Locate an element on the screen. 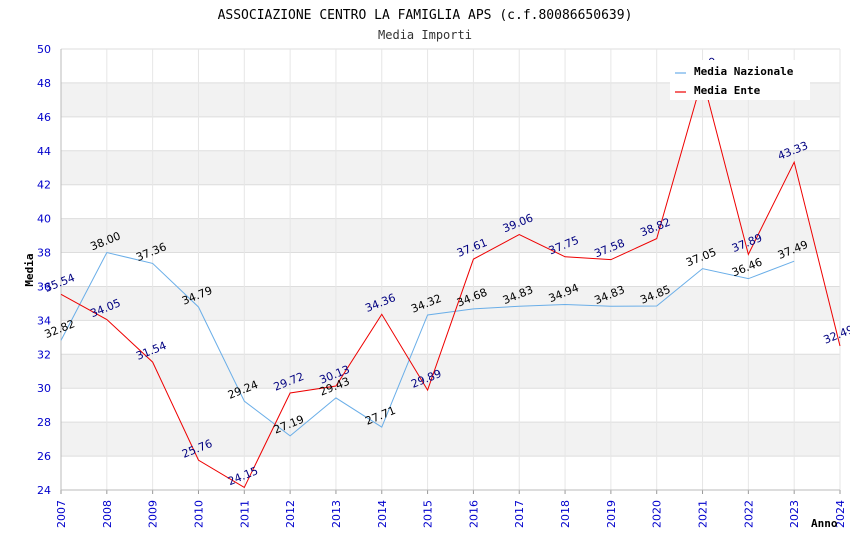 This screenshot has height=550, width=850. y-tick-label: 30 is located at coordinates (44, 388).